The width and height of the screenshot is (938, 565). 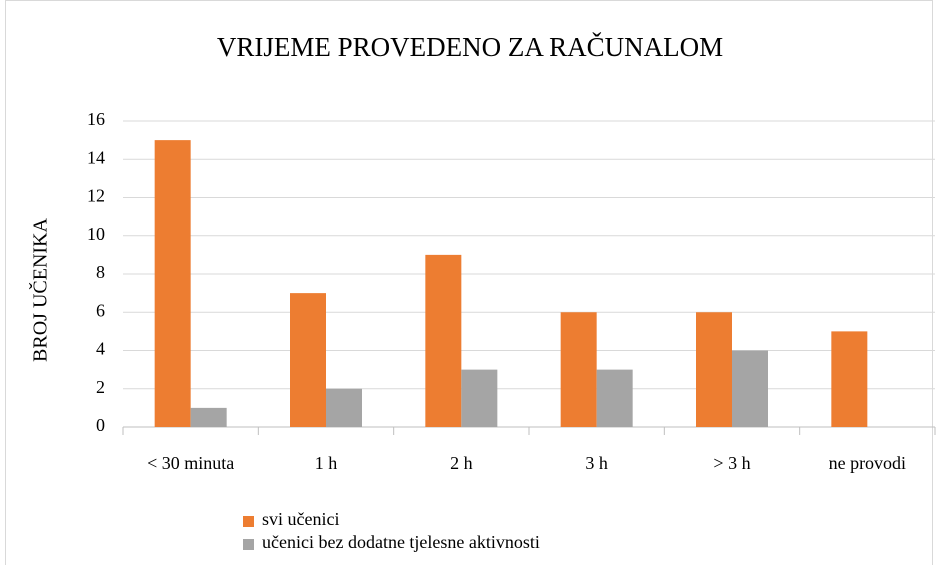 I want to click on chart-title: VRIJEME PROVEDENO ZA RAČUNALOM, so click(x=470, y=47).